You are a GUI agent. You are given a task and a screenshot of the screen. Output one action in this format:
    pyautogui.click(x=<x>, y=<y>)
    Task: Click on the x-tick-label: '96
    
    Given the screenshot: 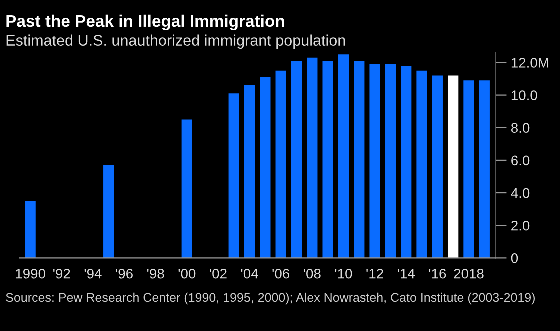 What is the action you would take?
    pyautogui.click(x=124, y=273)
    